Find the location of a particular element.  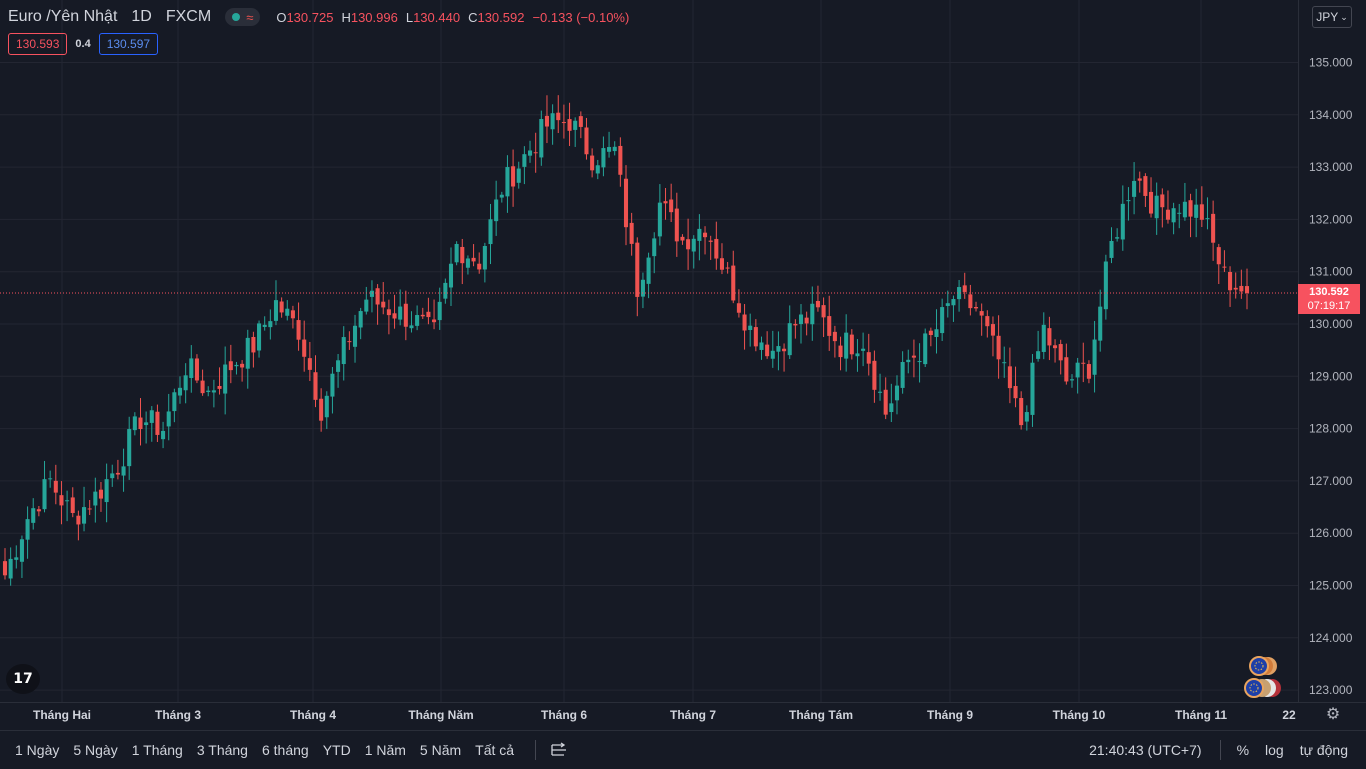

bottom-right-controls: 21:40:43 (UTC+7) % log tự động is located at coordinates (1222, 750).